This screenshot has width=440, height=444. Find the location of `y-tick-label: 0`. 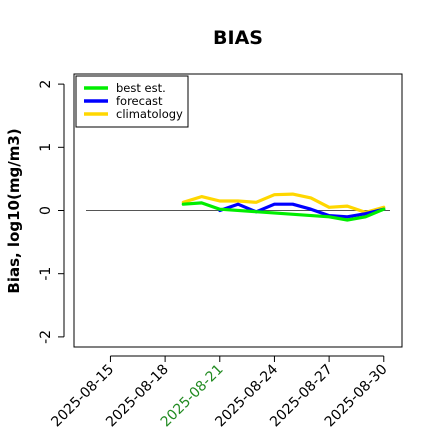

y-tick-label: 0 is located at coordinates (46, 210).